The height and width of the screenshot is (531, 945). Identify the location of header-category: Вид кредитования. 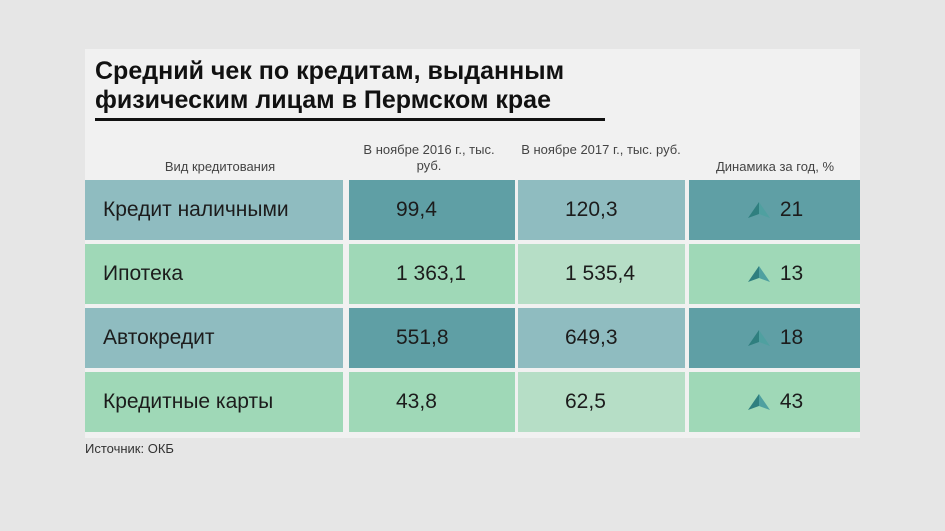
(220, 166).